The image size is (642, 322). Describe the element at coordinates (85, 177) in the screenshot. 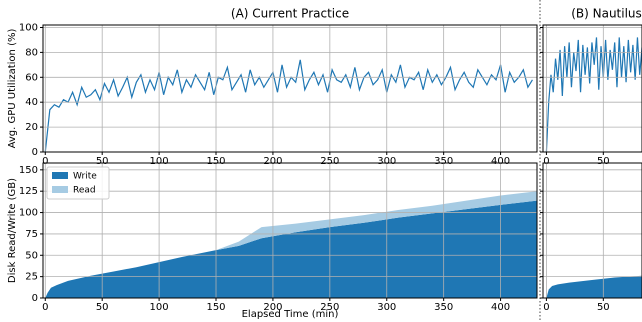

I see `legend-label: Write` at that location.